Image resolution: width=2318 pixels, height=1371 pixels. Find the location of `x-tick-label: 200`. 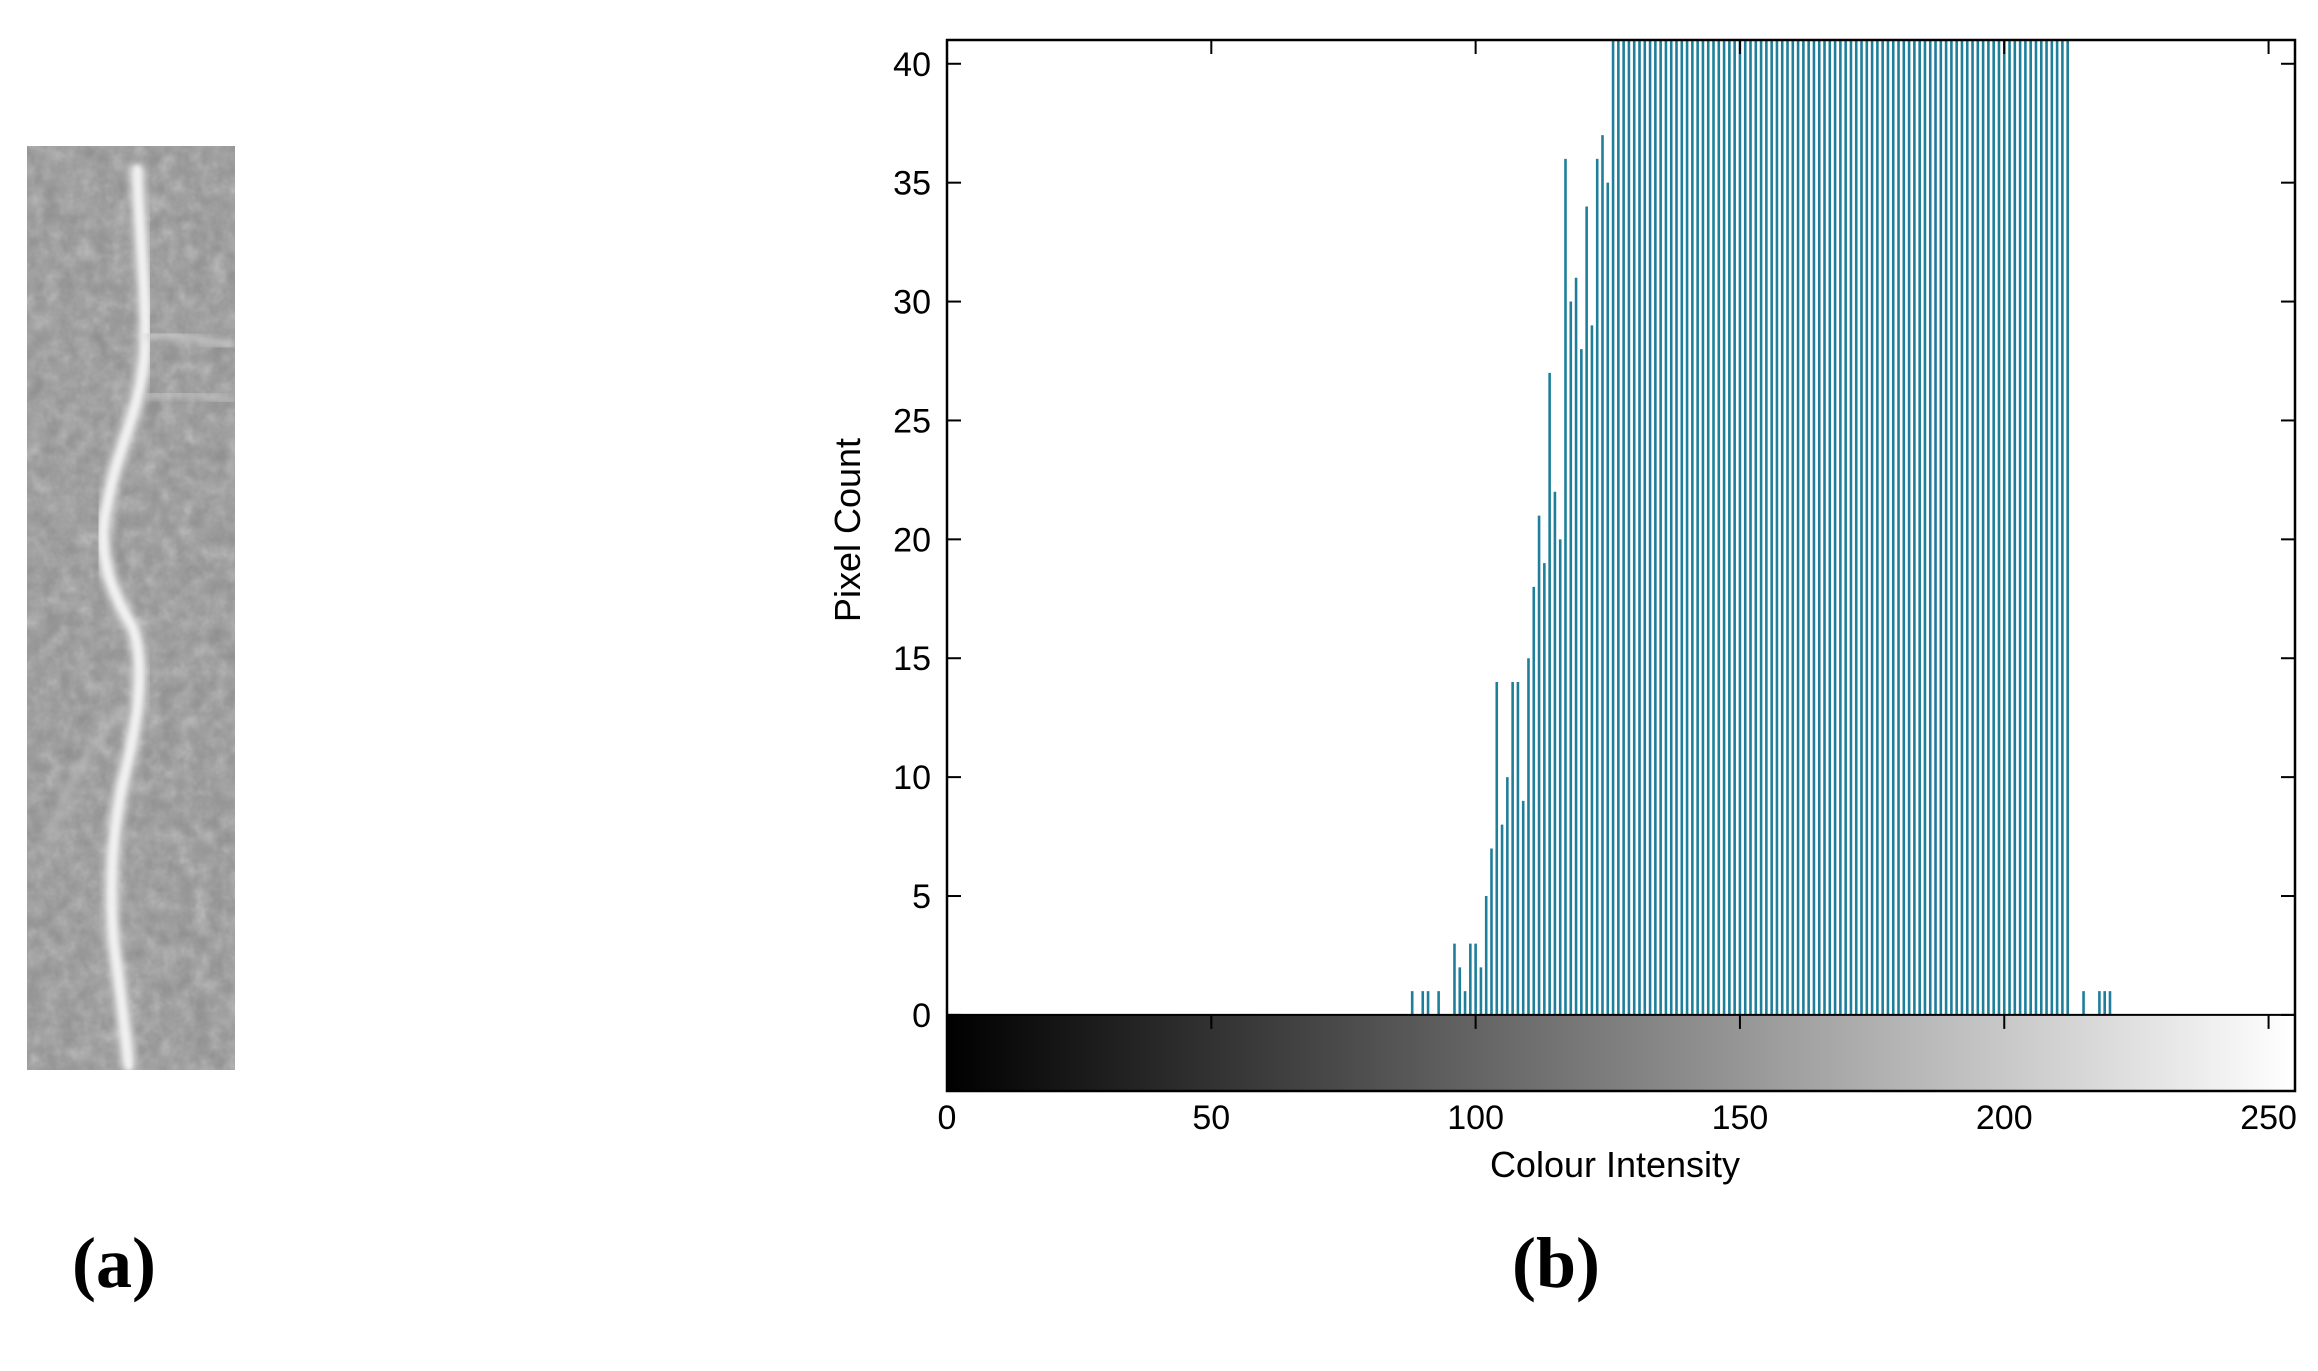

x-tick-label: 200 is located at coordinates (2004, 1118).